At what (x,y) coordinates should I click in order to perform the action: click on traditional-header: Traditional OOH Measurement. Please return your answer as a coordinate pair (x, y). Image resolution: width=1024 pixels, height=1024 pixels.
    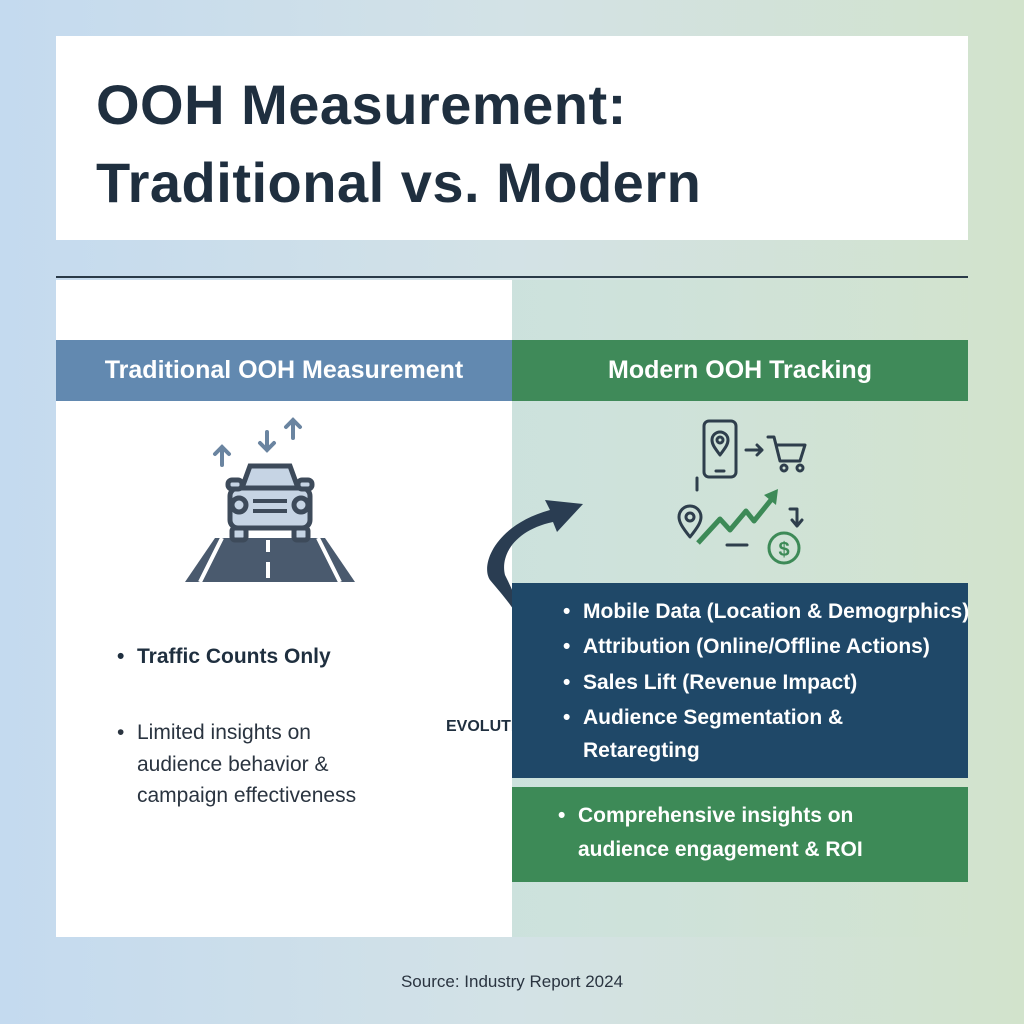
    Looking at the image, I should click on (284, 370).